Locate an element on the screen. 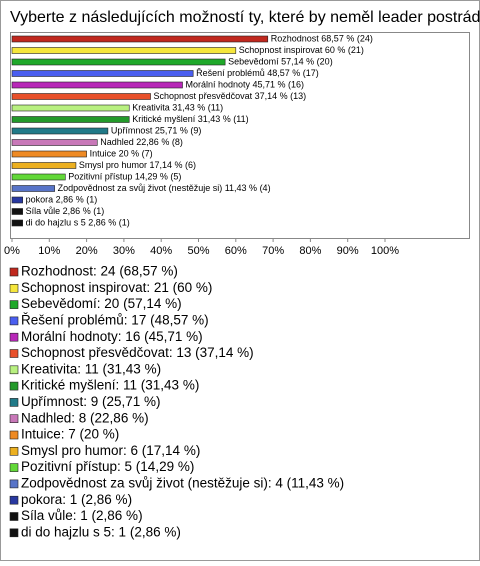 The image size is (480, 566). data-label: di do hajzlu s 5 2,86 % (1) is located at coordinates (78, 222).